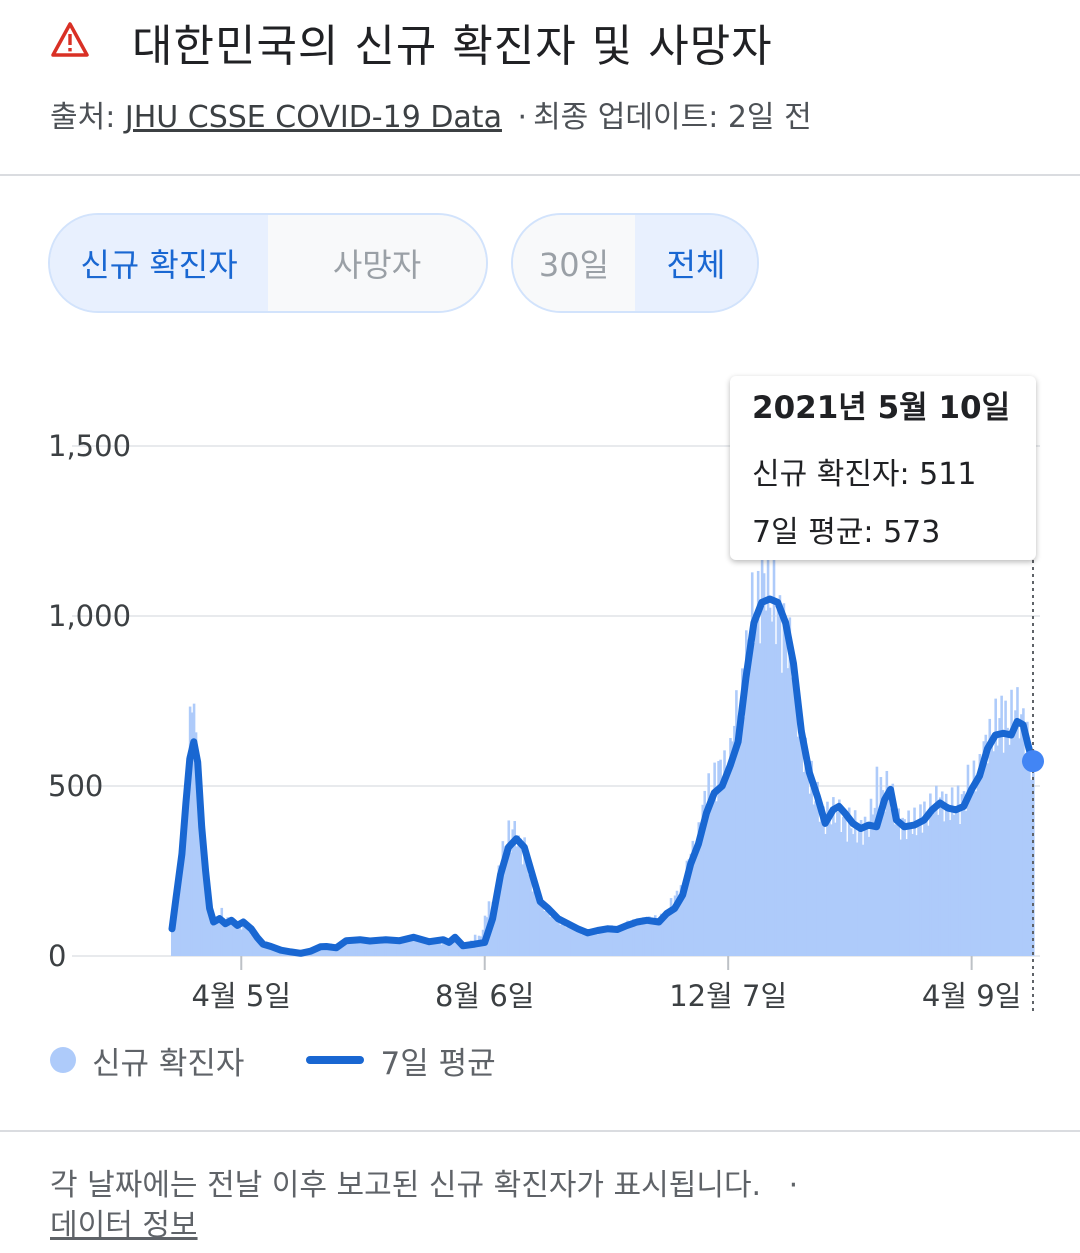  Describe the element at coordinates (406, 1185) in the screenshot. I see `footer-note-text: 각 날짜에는 전날 이후 보고된 신규 확진자가 표시됩니다.` at that location.